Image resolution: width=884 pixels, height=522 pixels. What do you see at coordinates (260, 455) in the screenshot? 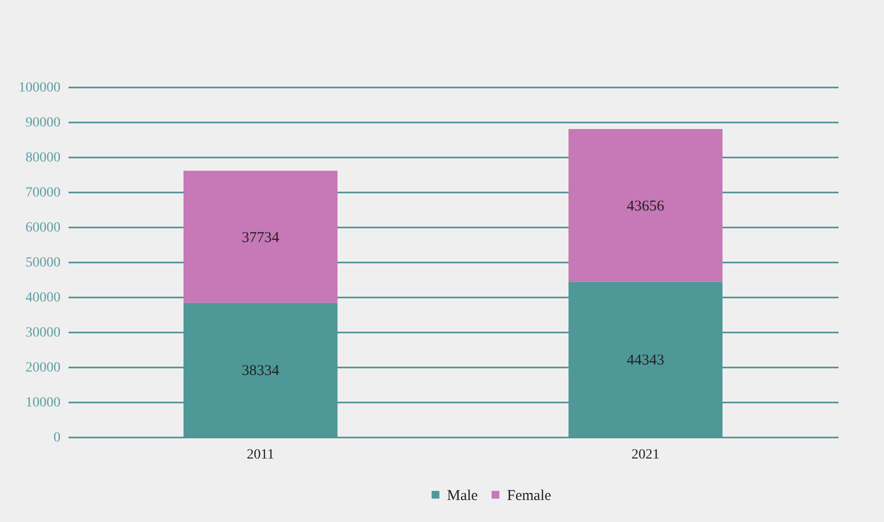
I see `x-tick-label: 2011` at bounding box center [260, 455].